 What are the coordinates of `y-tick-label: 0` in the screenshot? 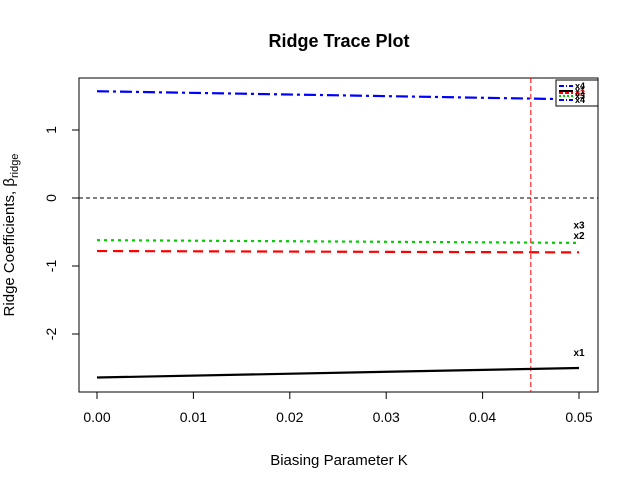 It's located at (51, 198).